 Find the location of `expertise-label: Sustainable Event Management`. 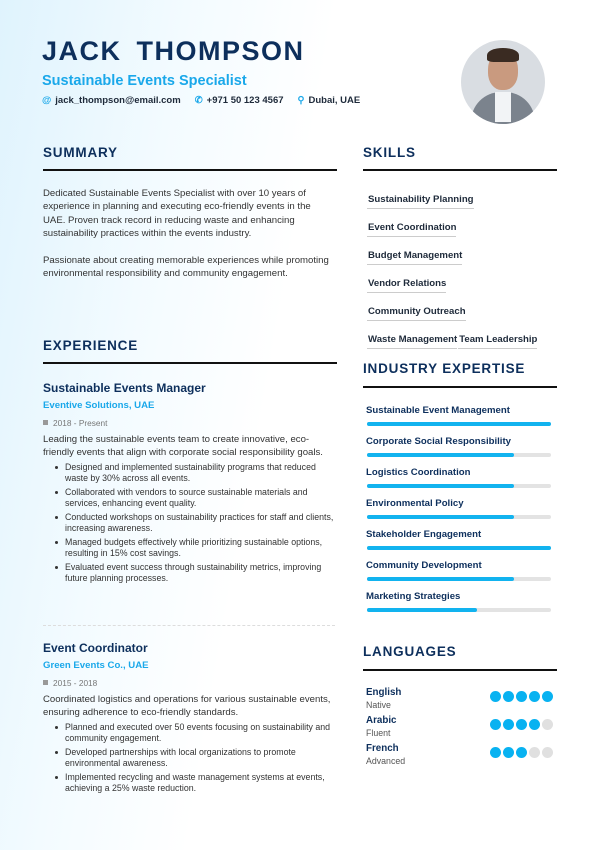

expertise-label: Sustainable Event Management is located at coordinates (438, 410).